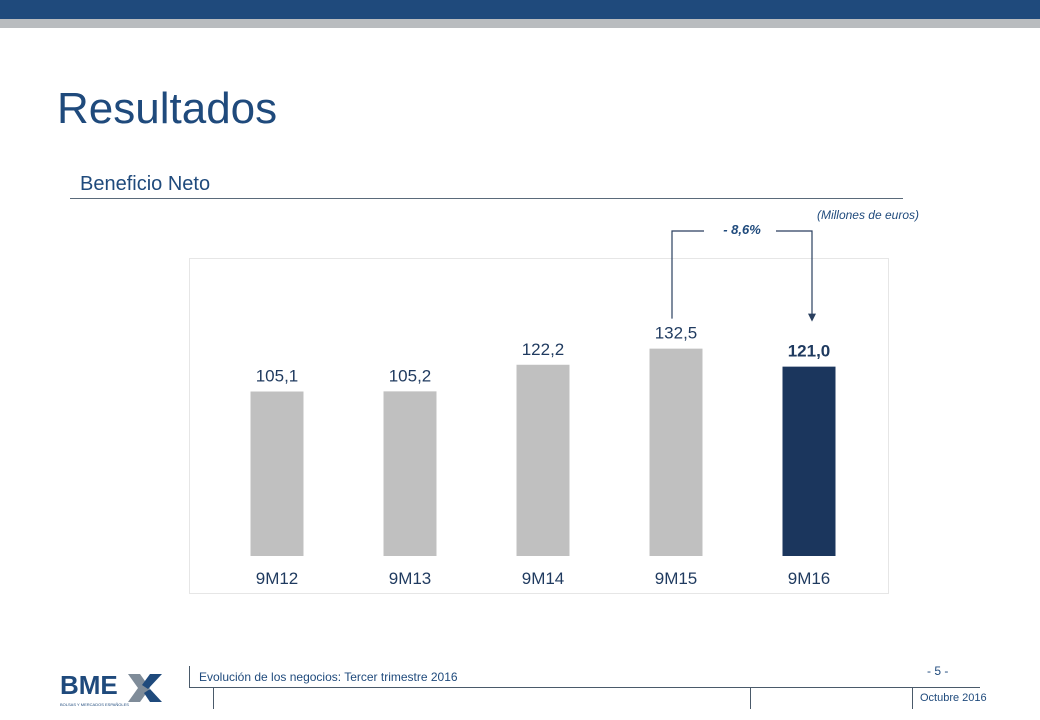  What do you see at coordinates (687, 274) in the screenshot?
I see `annotation-bracket-left` at bounding box center [687, 274].